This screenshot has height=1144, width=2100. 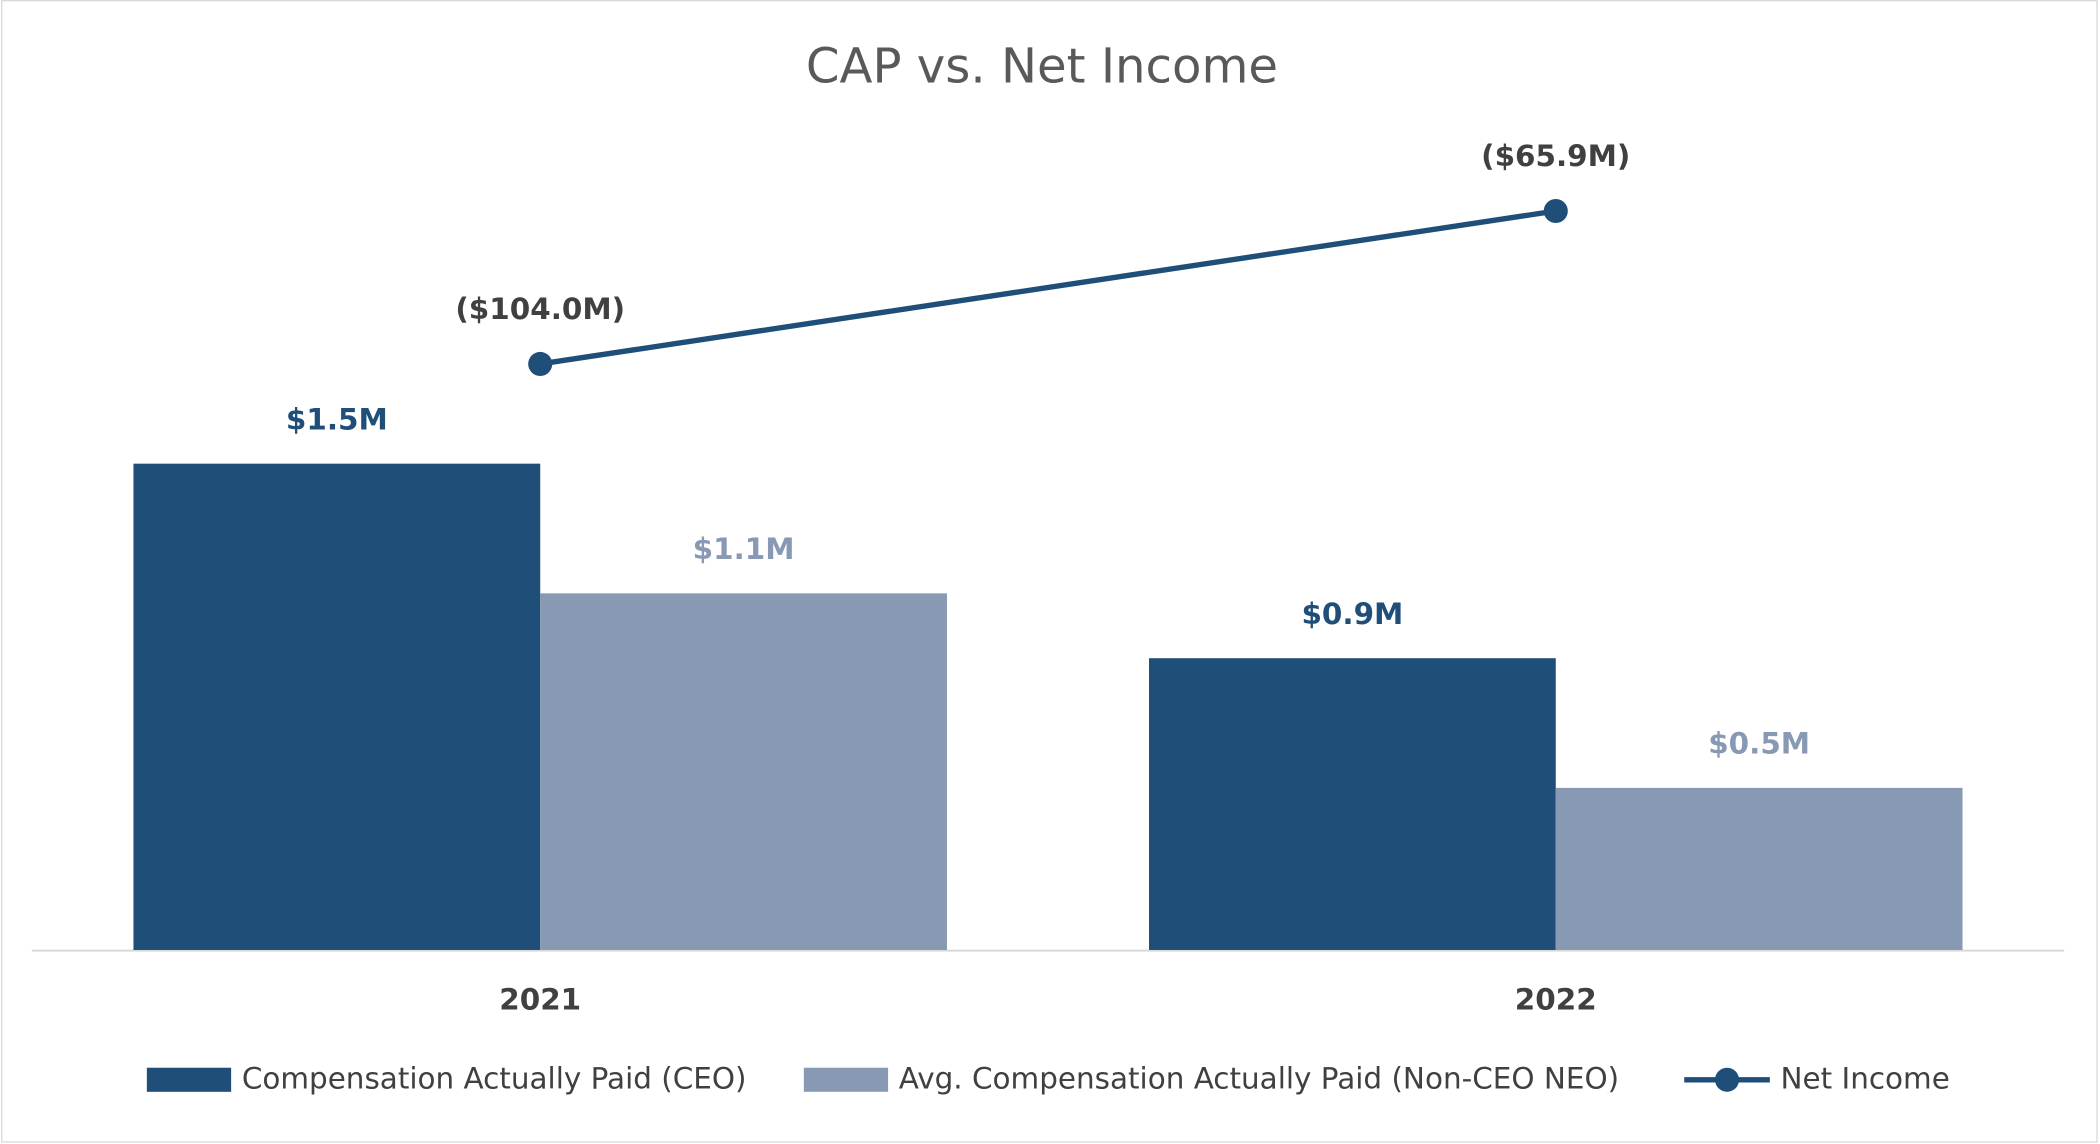 What do you see at coordinates (337, 419) in the screenshot?
I see `data-label: $1.5M` at bounding box center [337, 419].